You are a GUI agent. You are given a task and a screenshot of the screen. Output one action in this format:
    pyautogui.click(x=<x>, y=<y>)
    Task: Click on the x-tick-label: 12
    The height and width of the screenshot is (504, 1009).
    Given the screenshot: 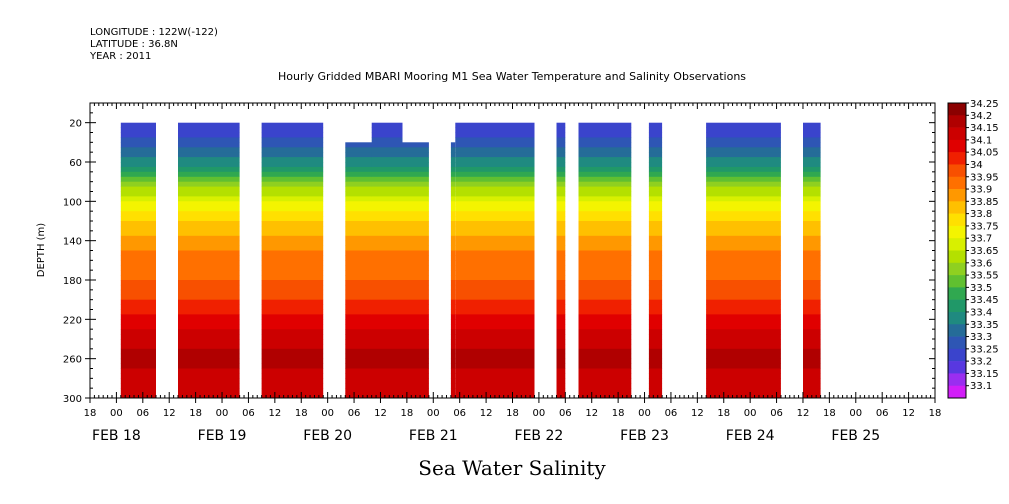 What is the action you would take?
    pyautogui.click(x=591, y=413)
    